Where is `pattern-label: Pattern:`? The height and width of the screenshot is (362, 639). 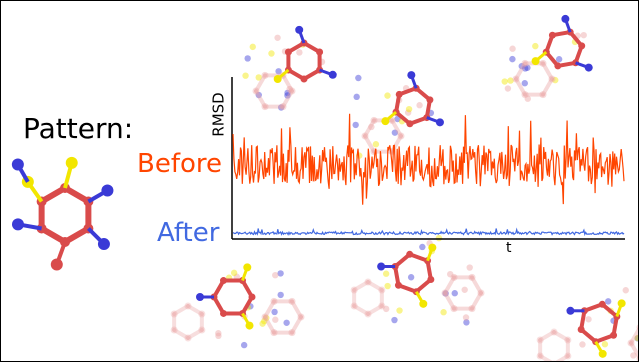
pattern-label: Pattern: is located at coordinates (78, 128).